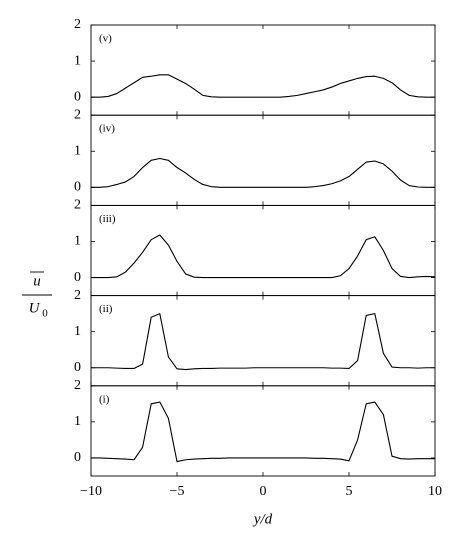 The height and width of the screenshot is (550, 465). What do you see at coordinates (262, 519) in the screenshot?
I see `x-axis-label: y/d` at bounding box center [262, 519].